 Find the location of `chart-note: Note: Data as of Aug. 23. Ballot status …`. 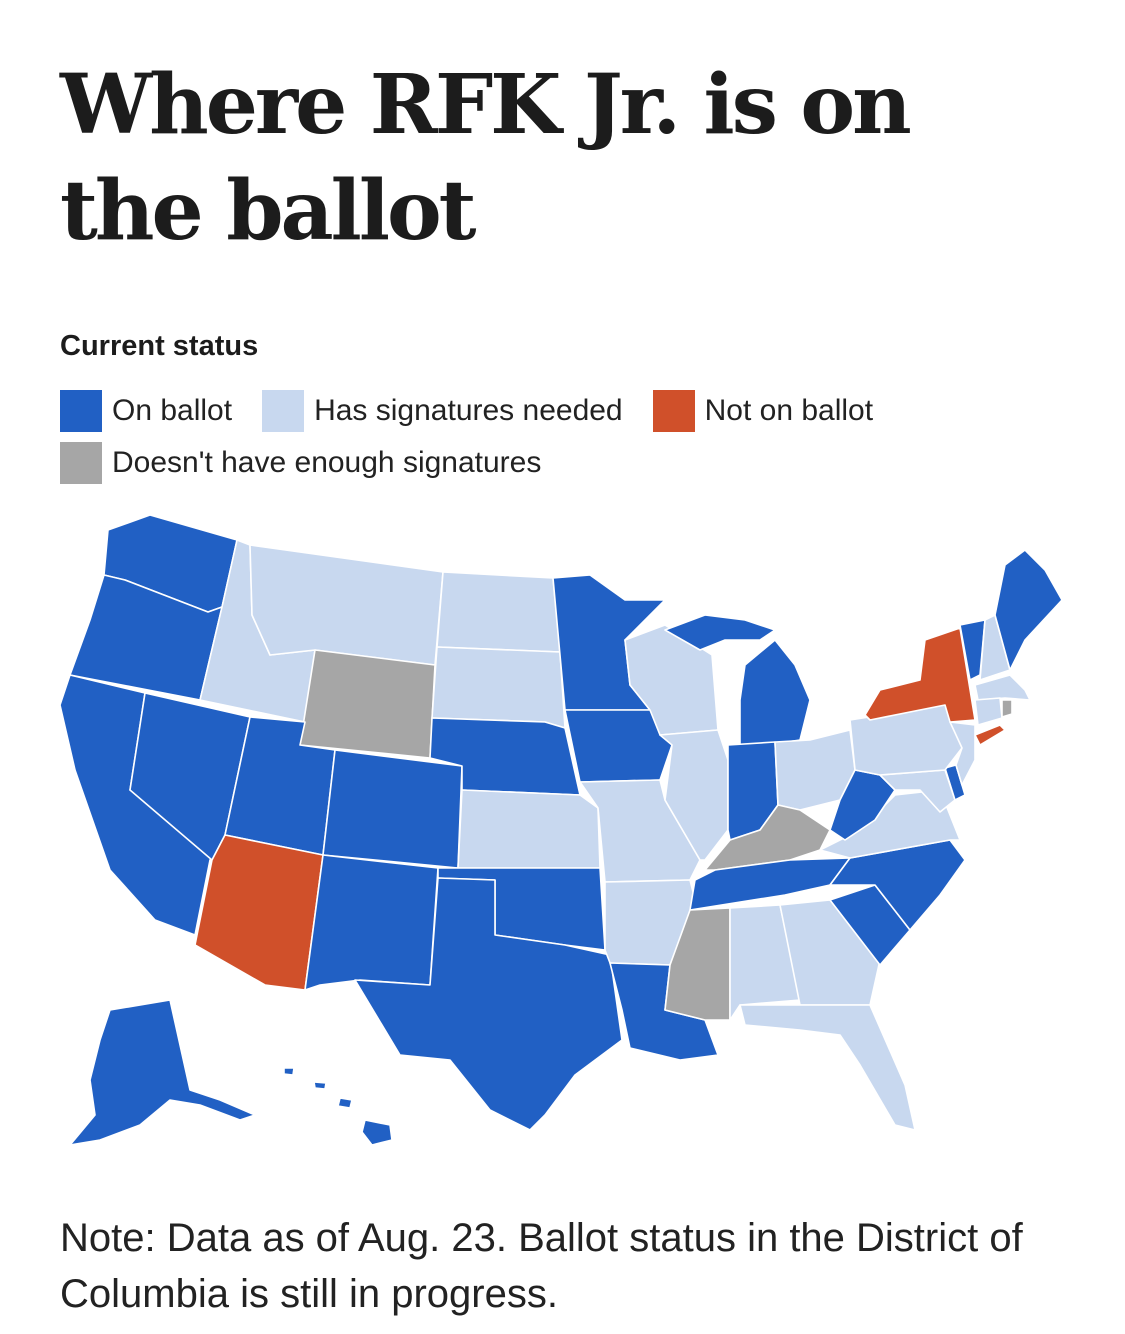

chart-note: Note: Data as of Aug. 23. Ballot status … is located at coordinates (541, 1266).